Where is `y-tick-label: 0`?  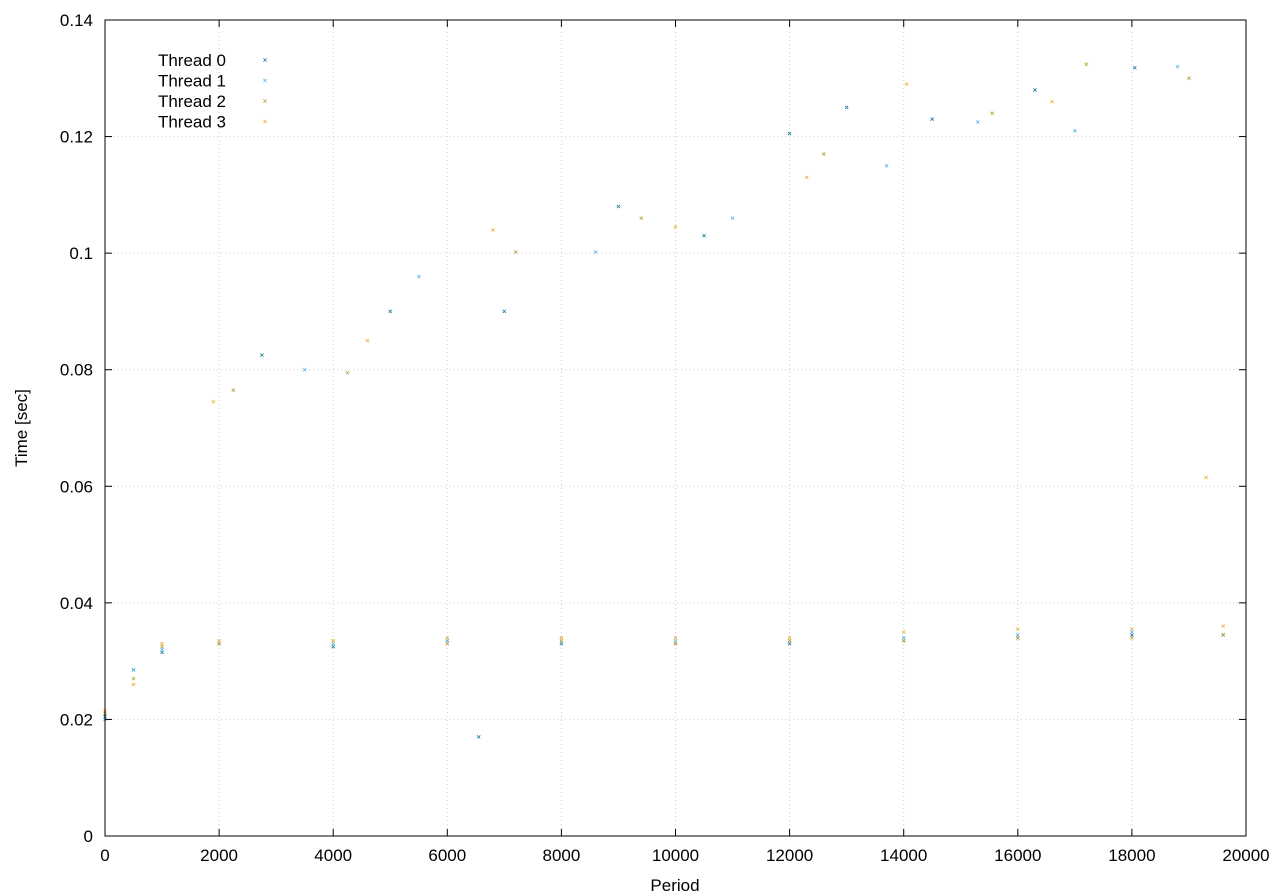 y-tick-label: 0 is located at coordinates (88, 836).